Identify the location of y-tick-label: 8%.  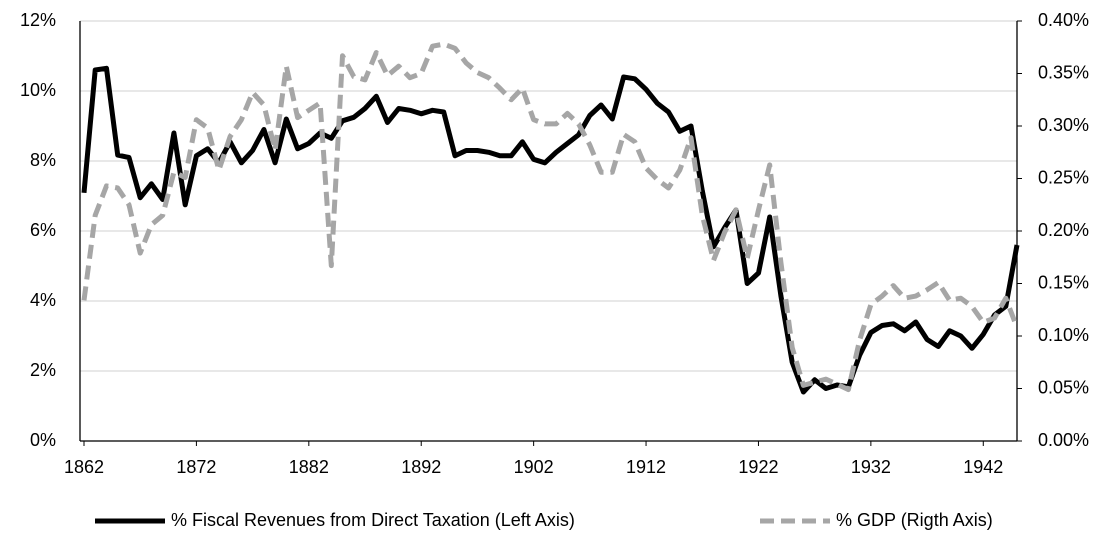
(43, 160).